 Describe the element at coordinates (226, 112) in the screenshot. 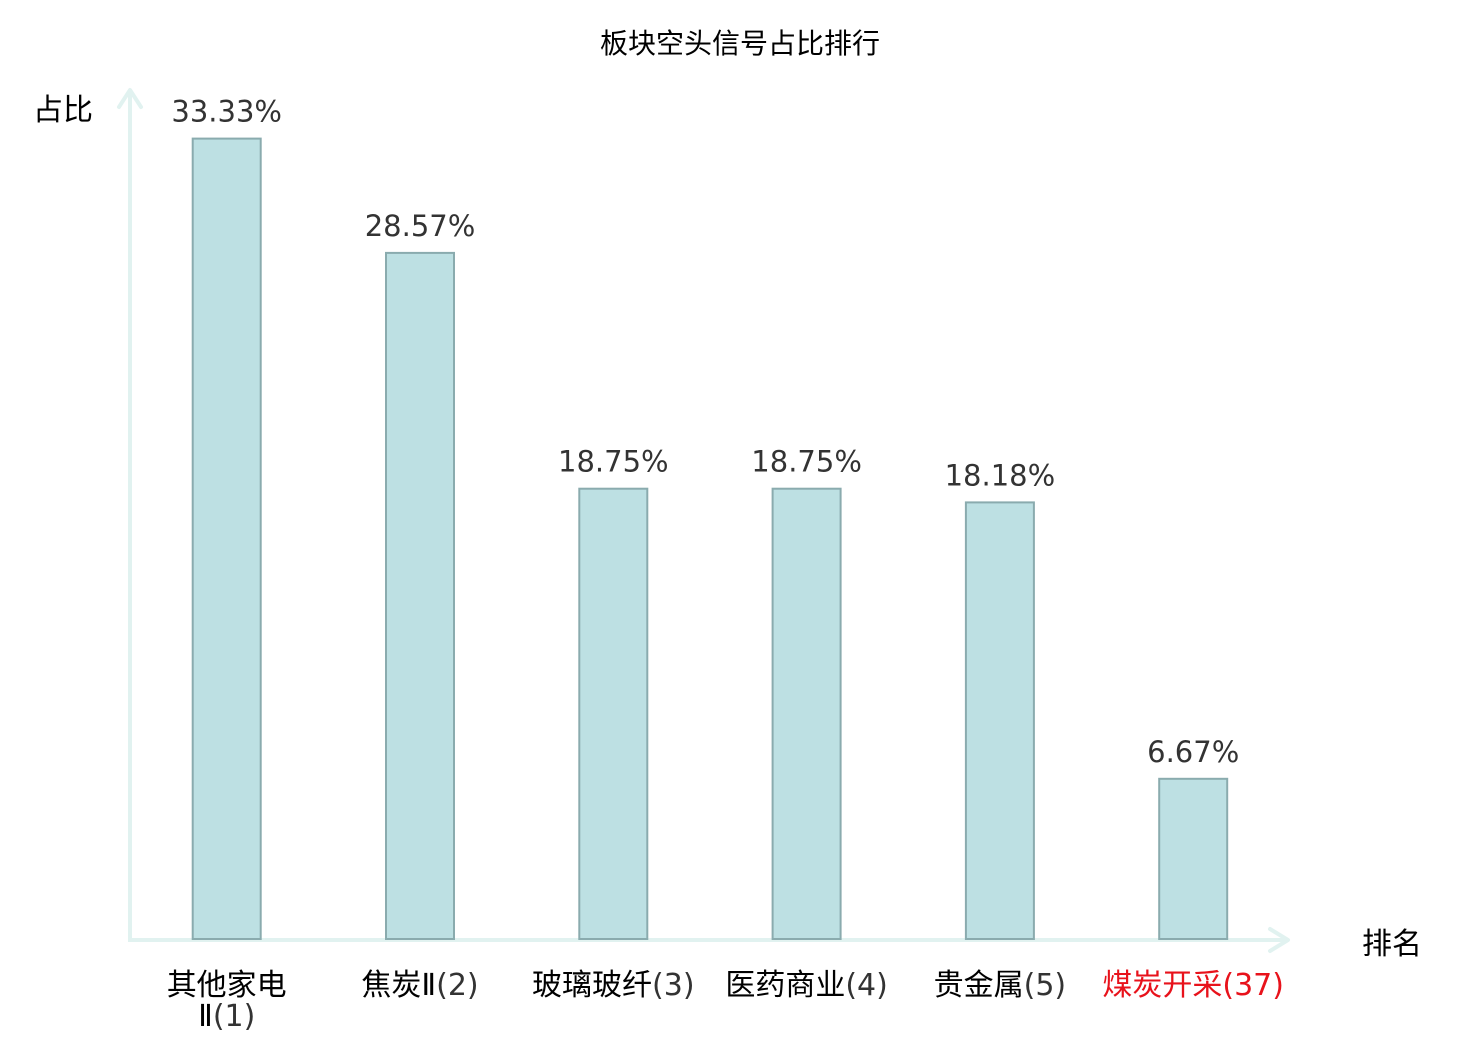

I see `bar-value-label: 33.33%` at that location.